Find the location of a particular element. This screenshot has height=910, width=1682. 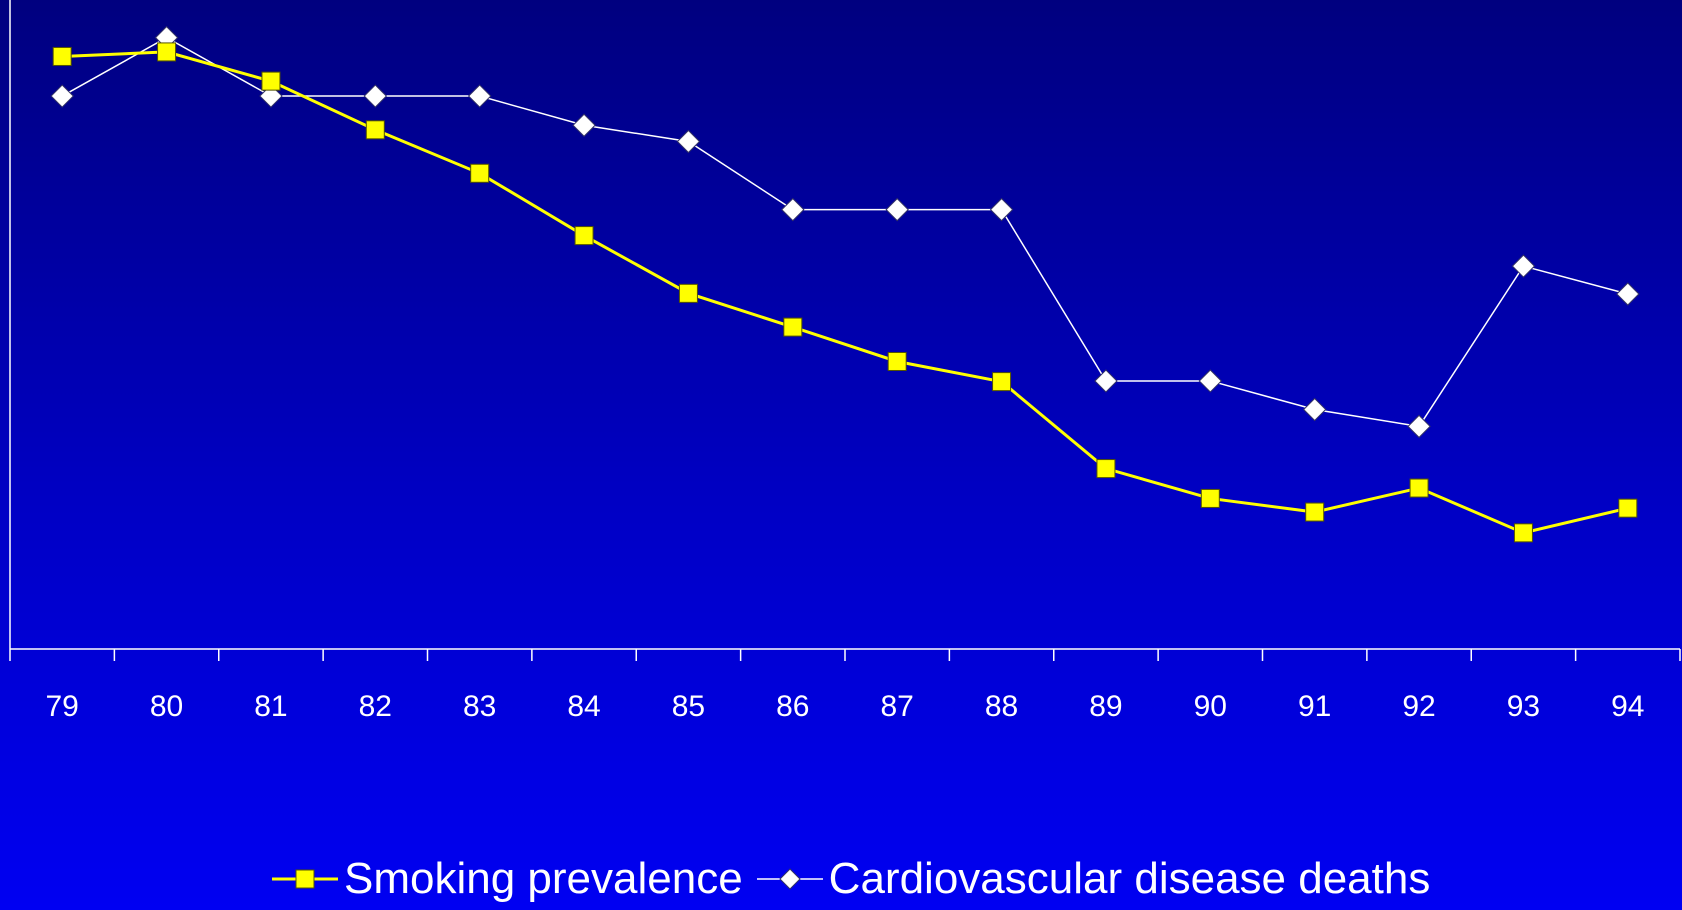

legend-label-cvd: Cardiovascular disease deaths is located at coordinates (1129, 878).